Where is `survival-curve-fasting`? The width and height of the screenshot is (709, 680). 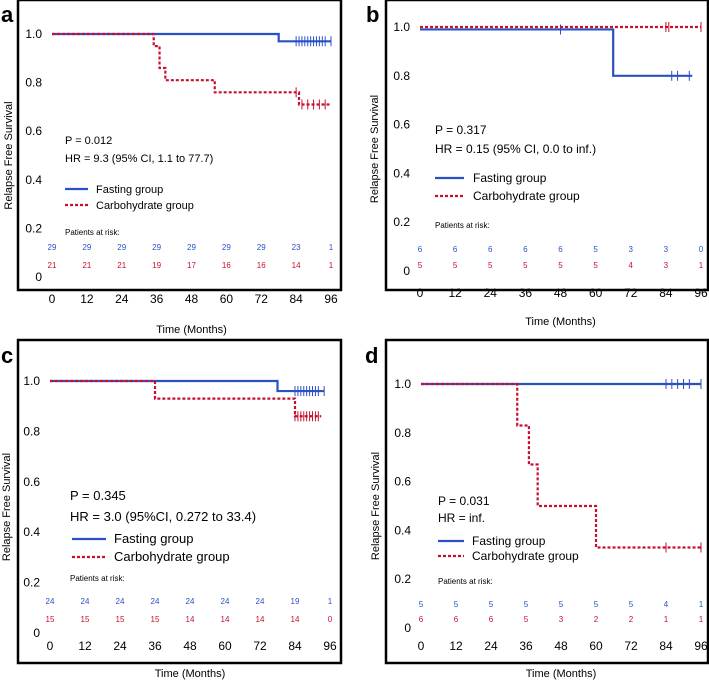 survival-curve-fasting is located at coordinates (556, 52).